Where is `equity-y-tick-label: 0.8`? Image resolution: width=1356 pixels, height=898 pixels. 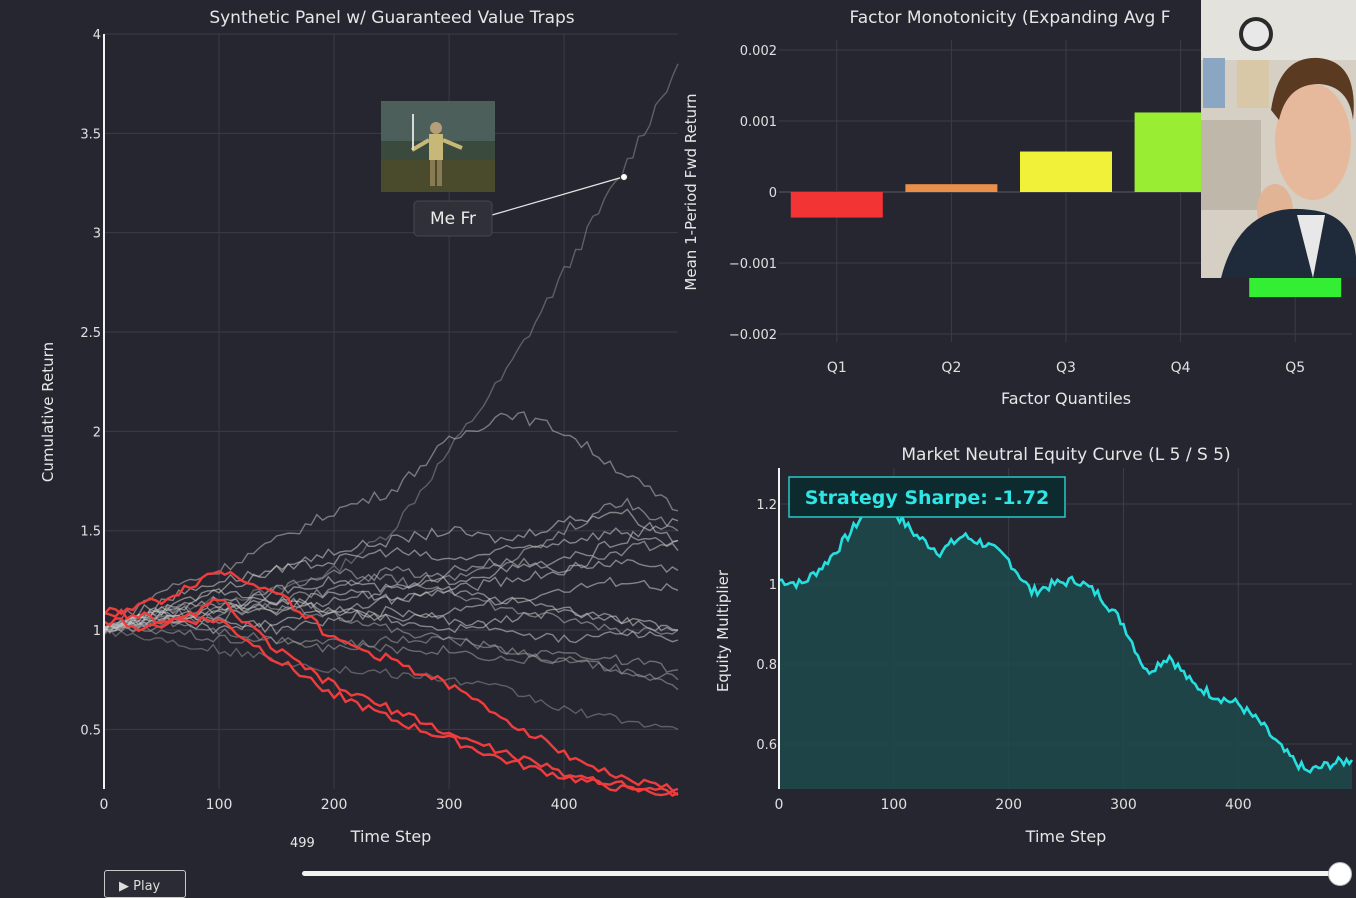 equity-y-tick-label: 0.8 is located at coordinates (766, 665).